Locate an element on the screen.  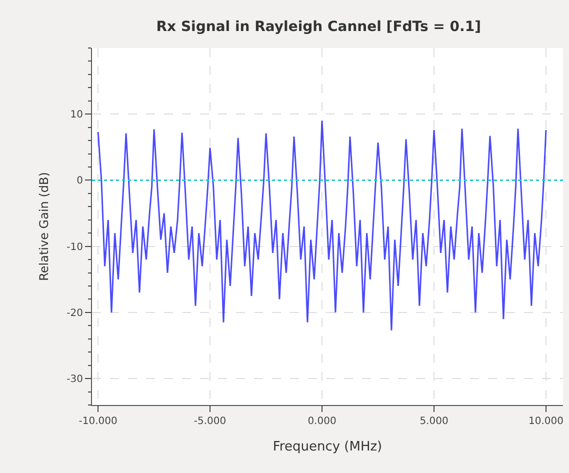
y-tick-label: -30 is located at coordinates (74, 380).